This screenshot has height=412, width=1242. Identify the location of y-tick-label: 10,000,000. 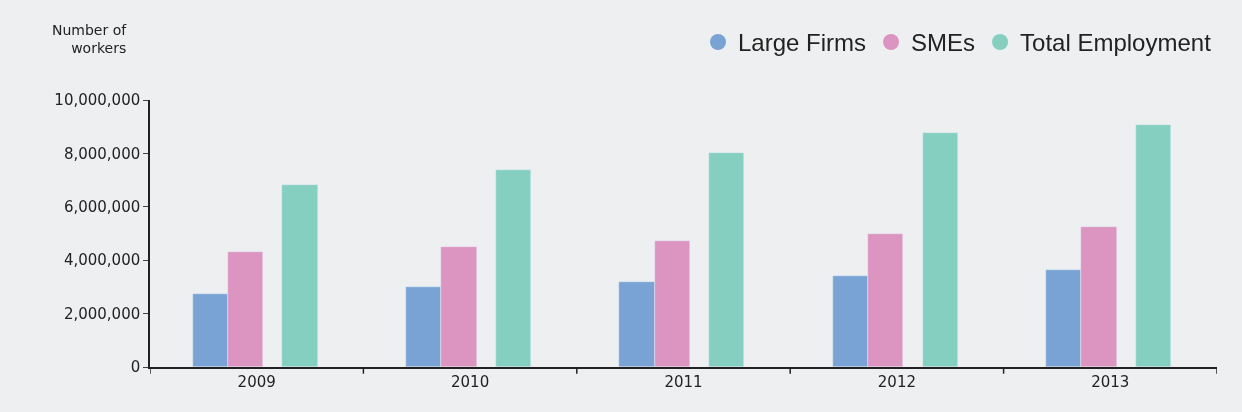
(97, 100).